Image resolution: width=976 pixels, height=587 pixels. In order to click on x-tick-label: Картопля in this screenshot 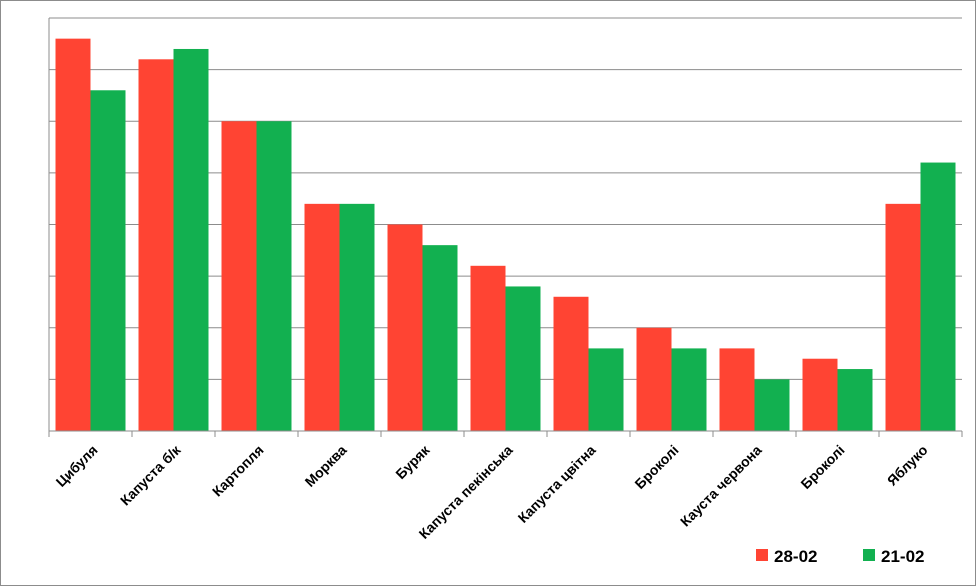, I will do `click(238, 471)`.